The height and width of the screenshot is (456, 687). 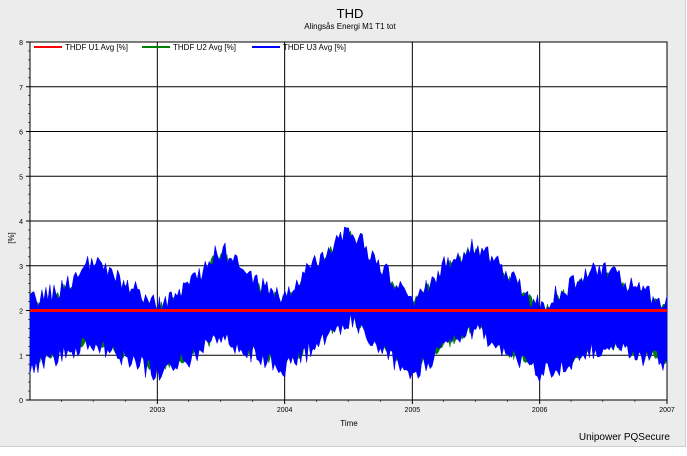 What do you see at coordinates (350, 13) in the screenshot?
I see `chart-title: THD` at bounding box center [350, 13].